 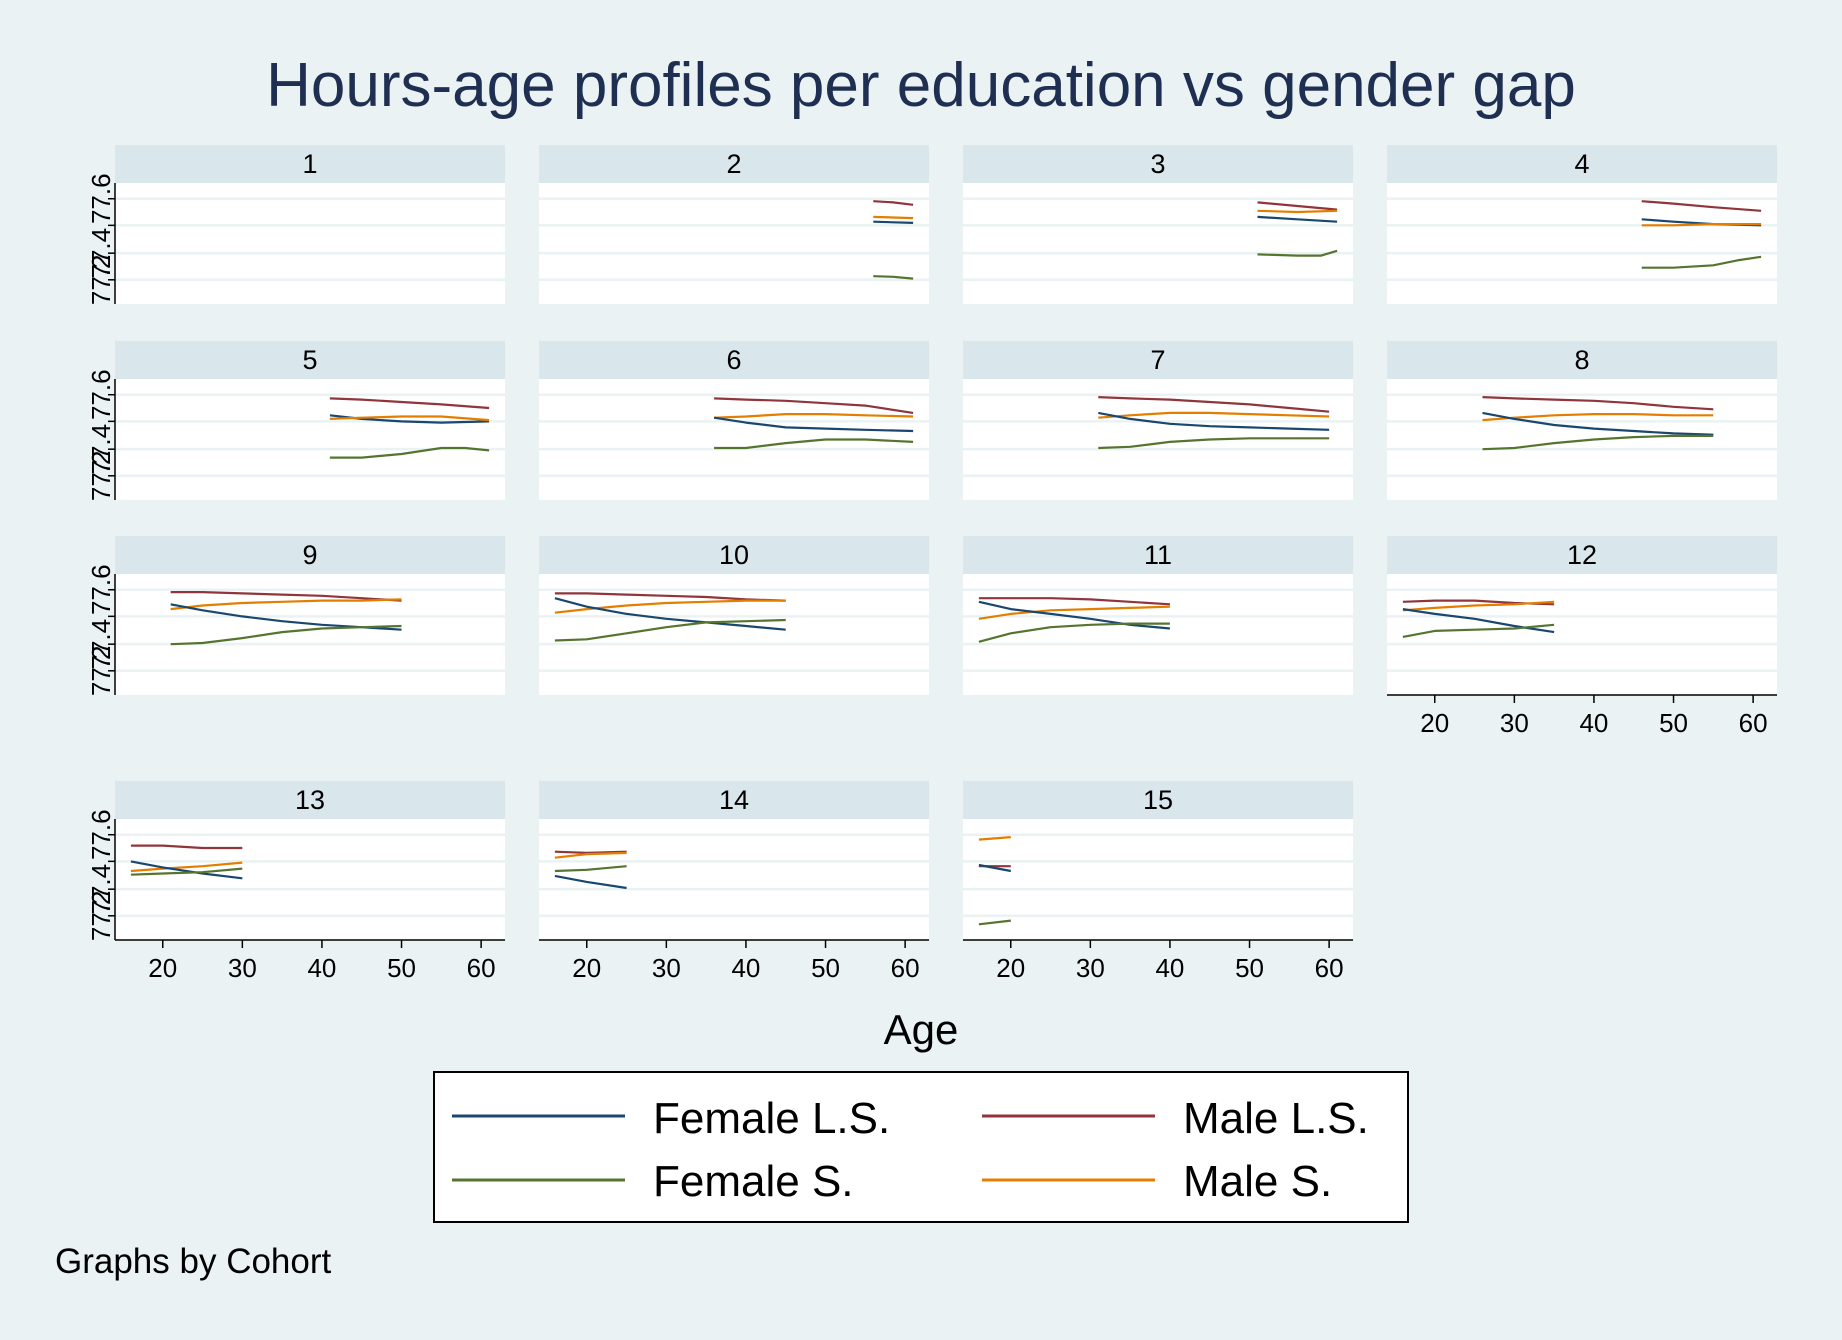 I want to click on panel-14: 14 20 30 40 50 60, so click(x=734, y=882).